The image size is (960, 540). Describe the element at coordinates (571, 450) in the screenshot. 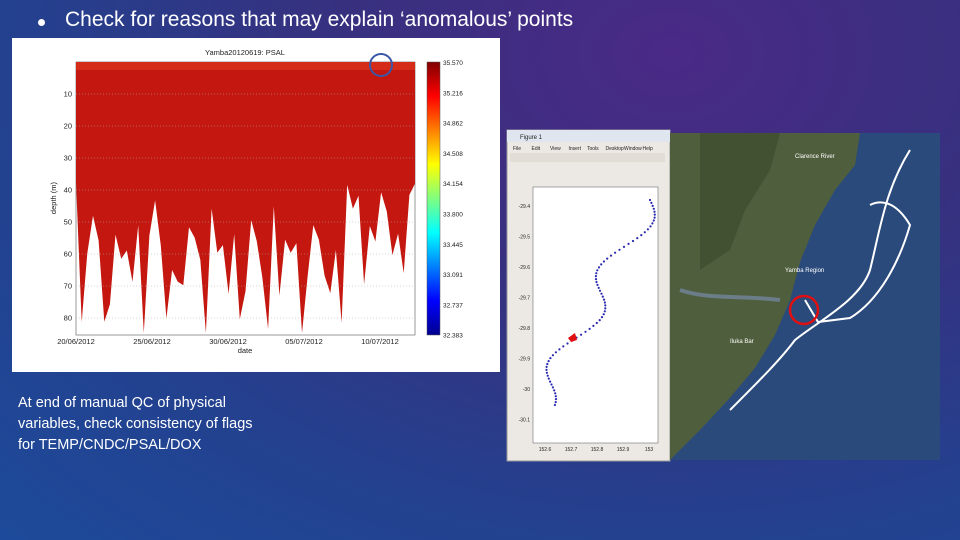

I see `x-tick-label: 152.7` at that location.